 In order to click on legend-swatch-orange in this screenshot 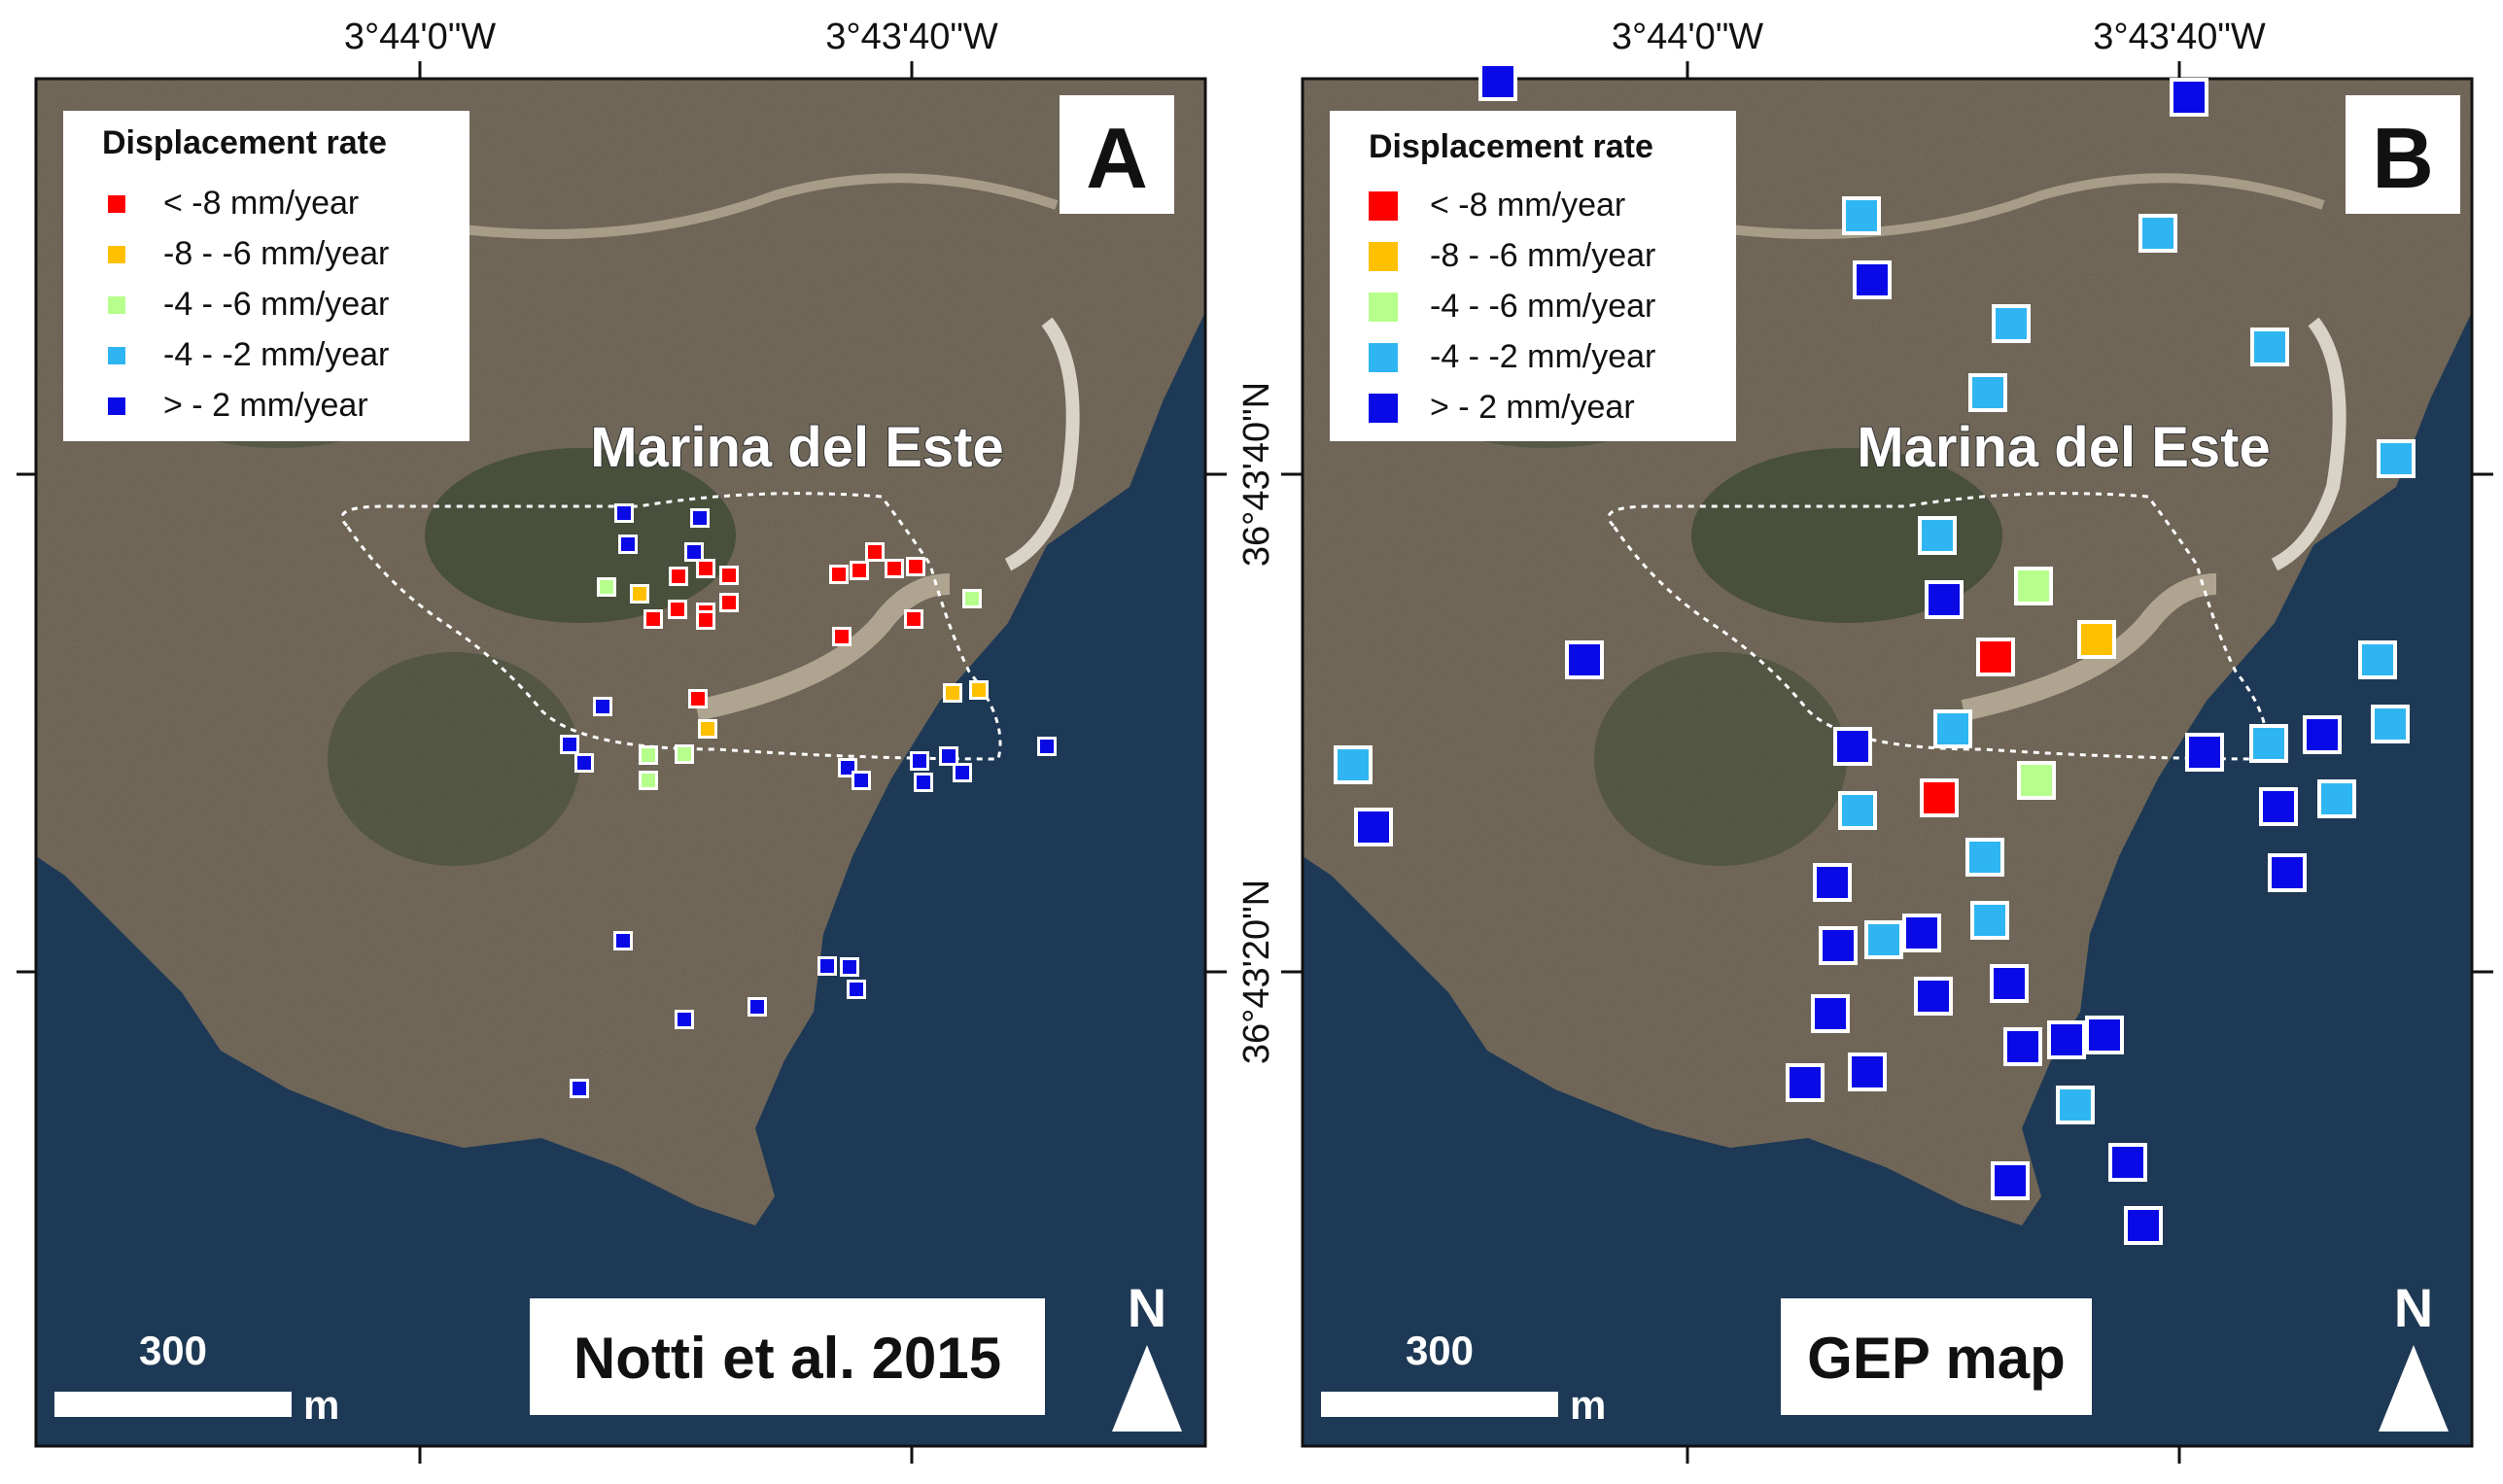, I will do `click(116, 254)`.